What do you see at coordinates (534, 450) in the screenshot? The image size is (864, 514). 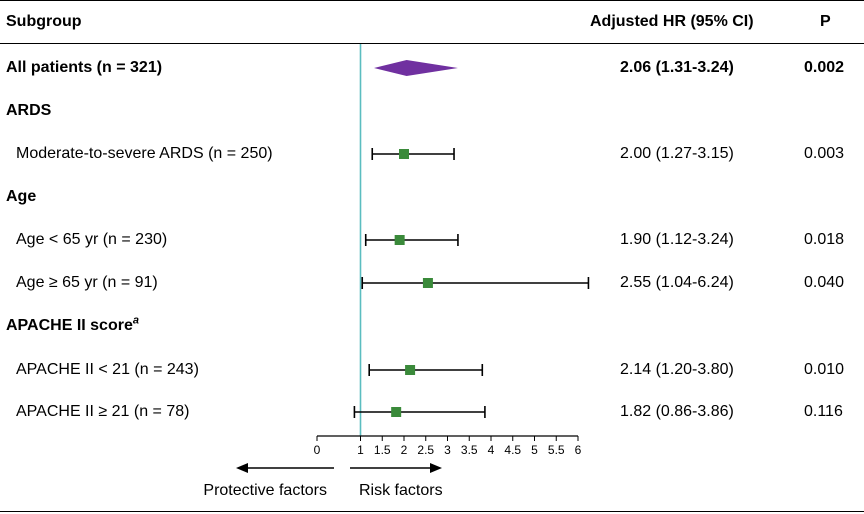 I see `x-tick-label: 5` at bounding box center [534, 450].